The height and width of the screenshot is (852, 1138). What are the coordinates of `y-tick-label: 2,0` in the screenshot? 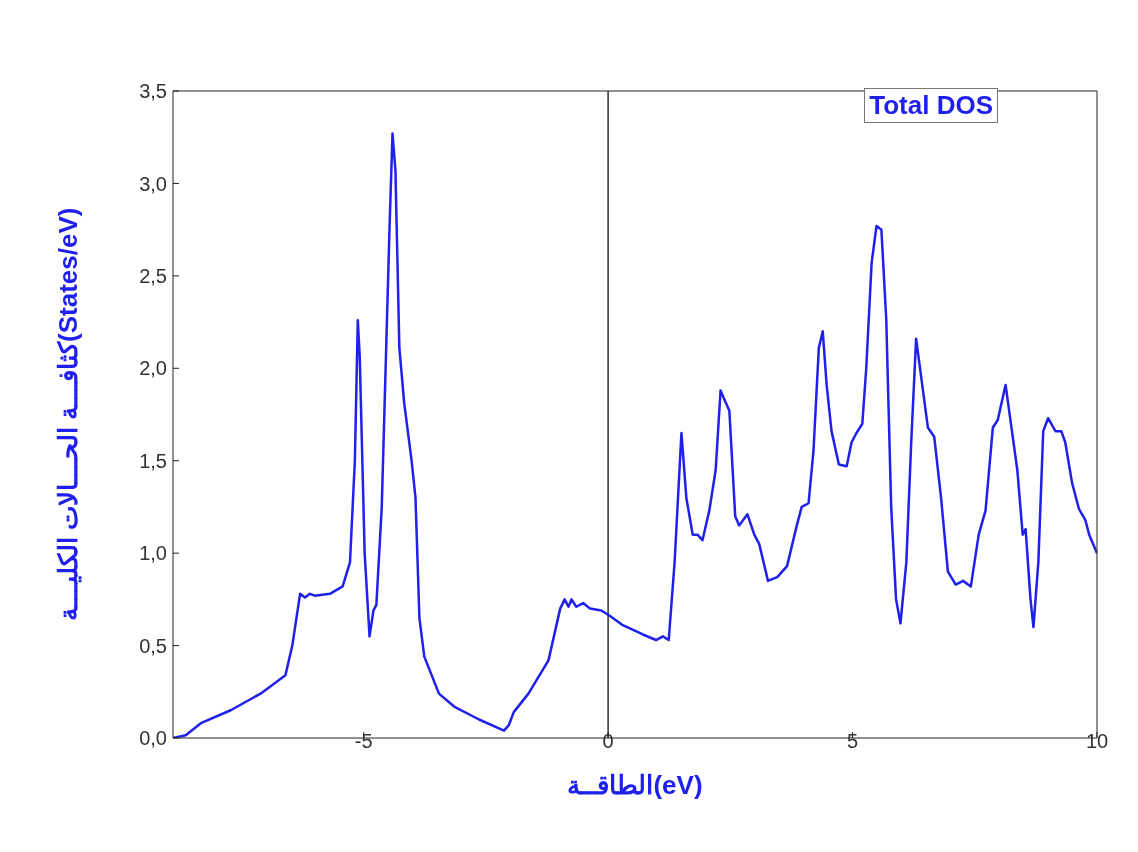 It's located at (153, 368).